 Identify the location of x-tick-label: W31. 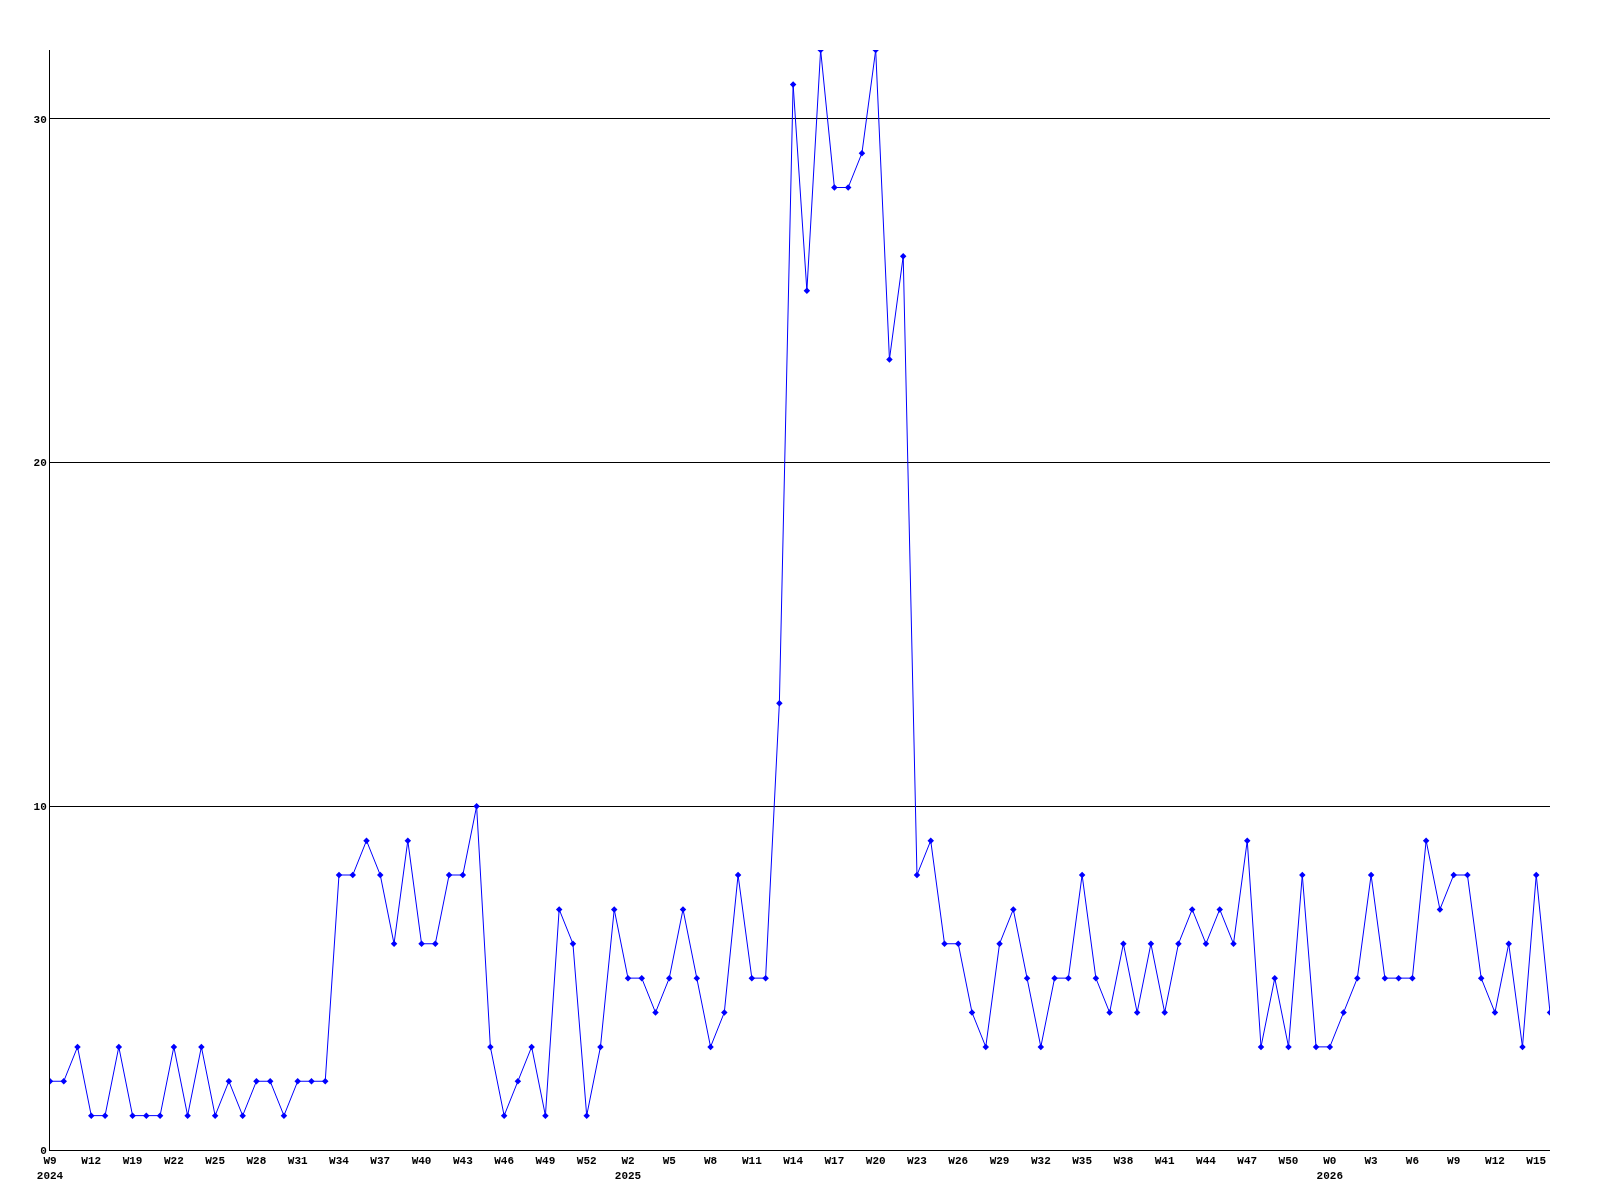
(298, 1161).